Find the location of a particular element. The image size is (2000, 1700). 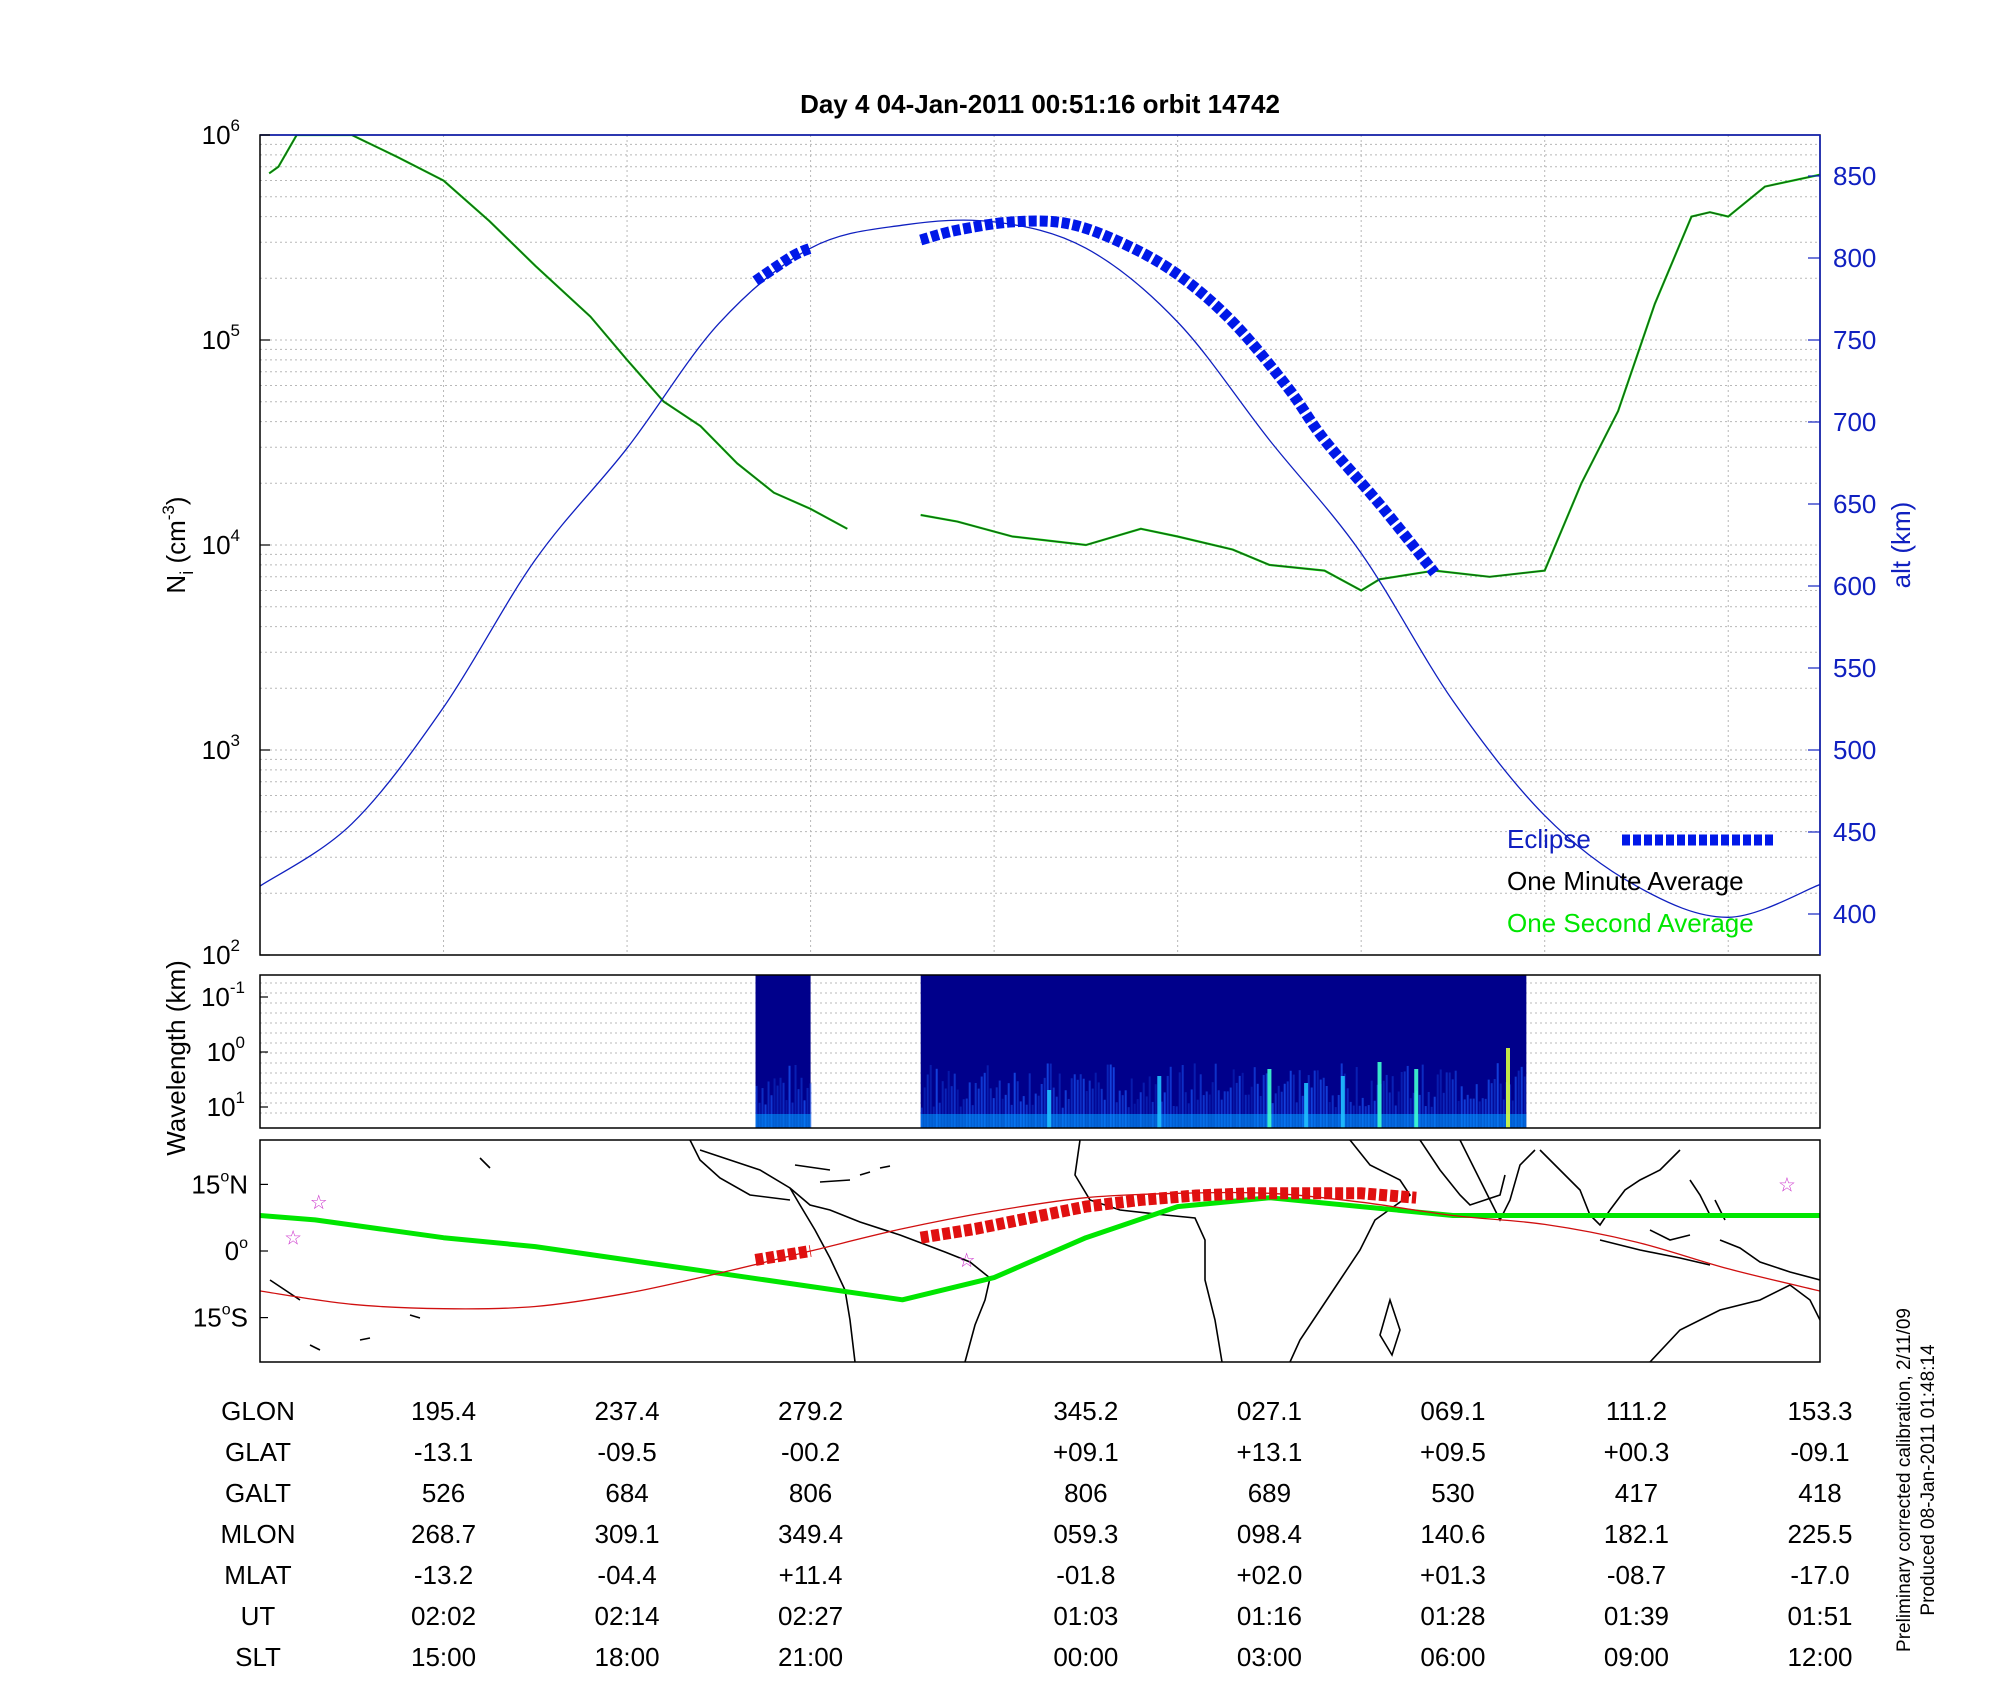

coastline-south-america is located at coordinates (845, 1255).